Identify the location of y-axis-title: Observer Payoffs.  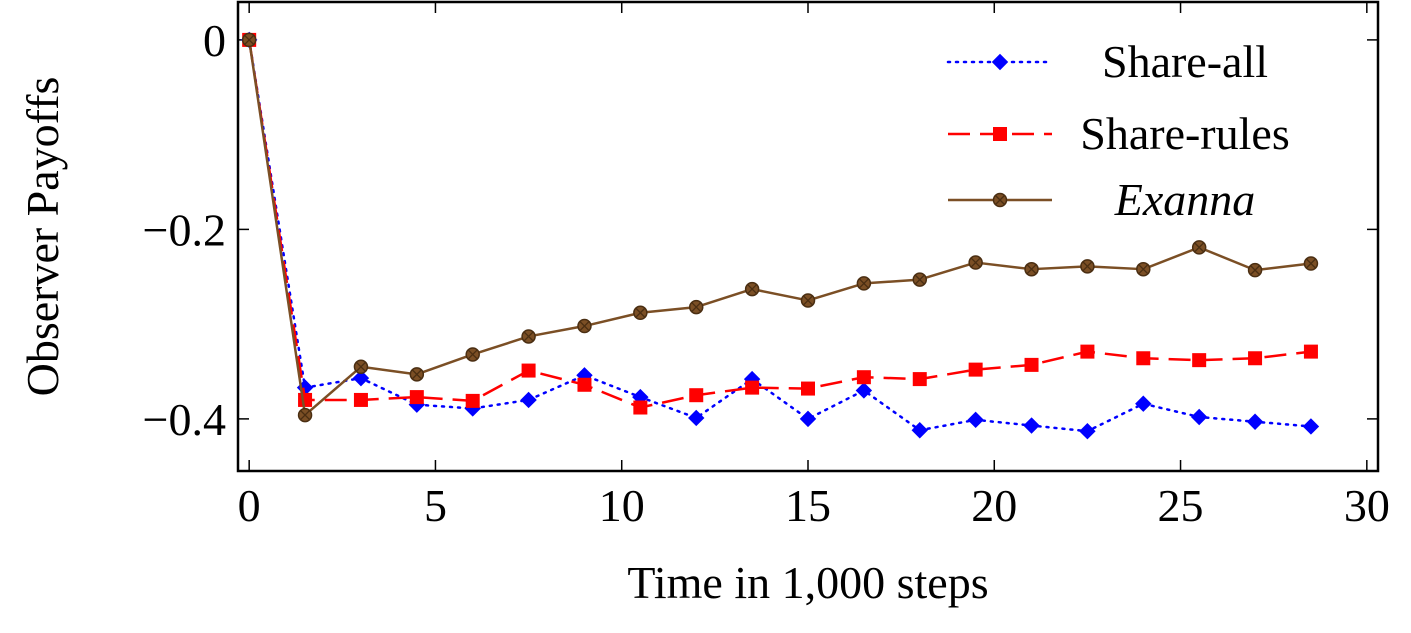
(42, 237).